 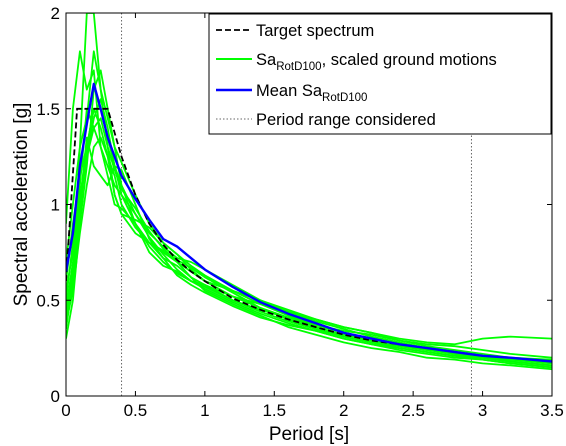 What do you see at coordinates (21, 205) in the screenshot?
I see `y-axis-label: Spectral acceleration [g]` at bounding box center [21, 205].